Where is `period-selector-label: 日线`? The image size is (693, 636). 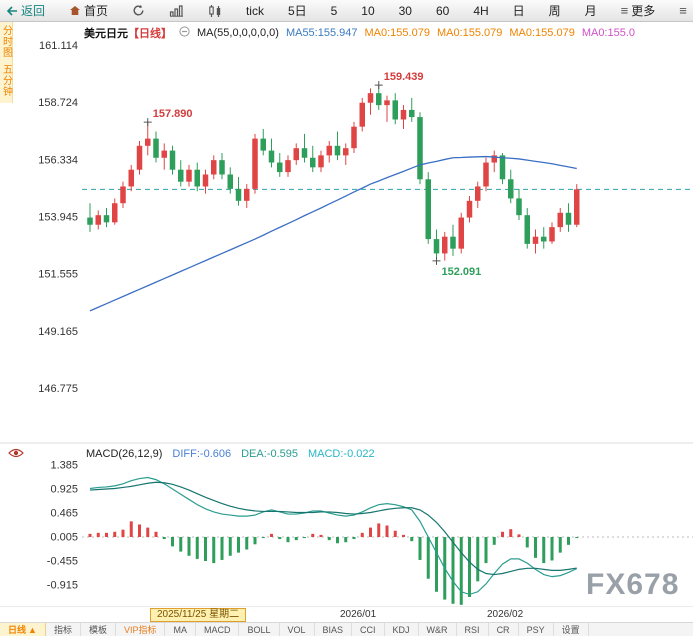
period-selector-label: 日线 is located at coordinates (17, 630).